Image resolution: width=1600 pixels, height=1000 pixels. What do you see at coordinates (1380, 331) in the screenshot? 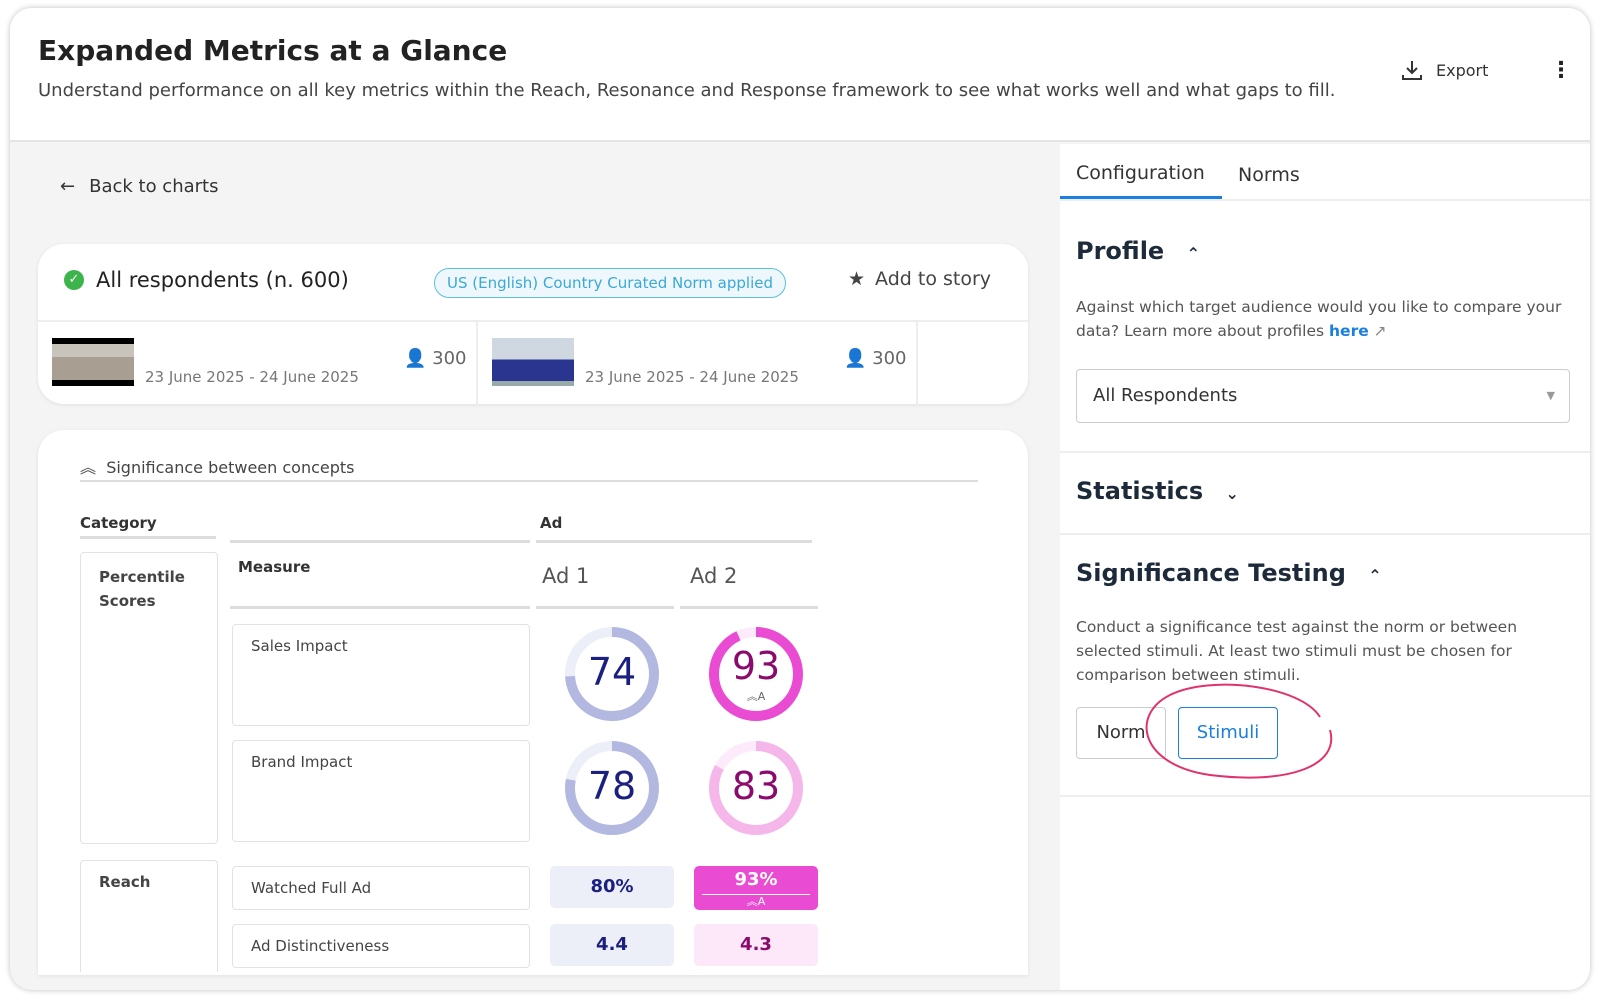
I see `external-link-icon: ↗` at bounding box center [1380, 331].